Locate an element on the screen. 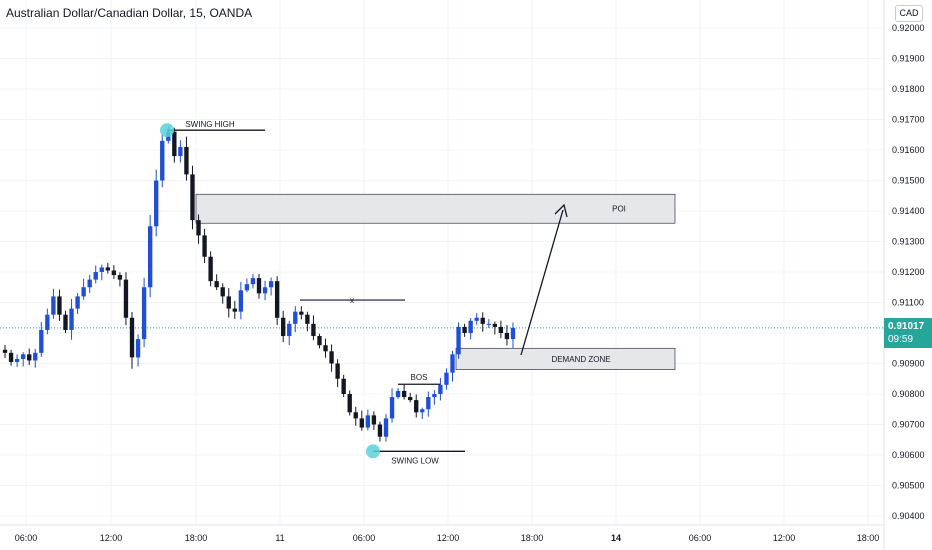 This screenshot has width=932, height=550. poi-zone is located at coordinates (435, 208).